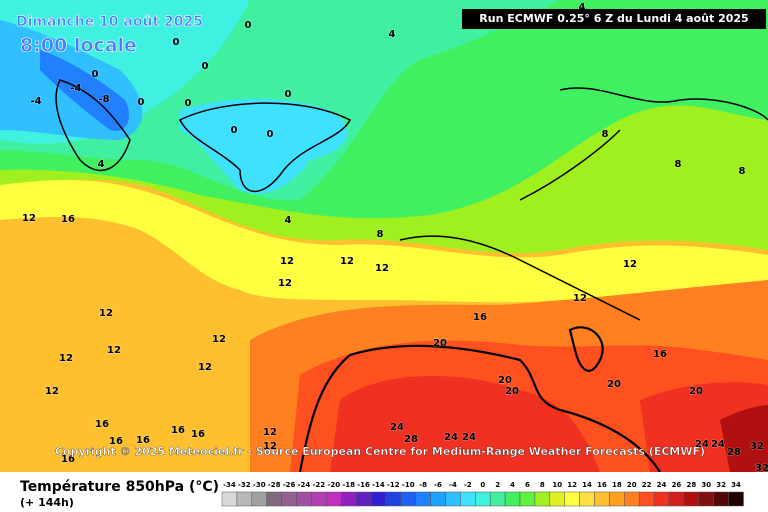  Describe the element at coordinates (259, 485) in the screenshot. I see `scale-label: -30` at that location.